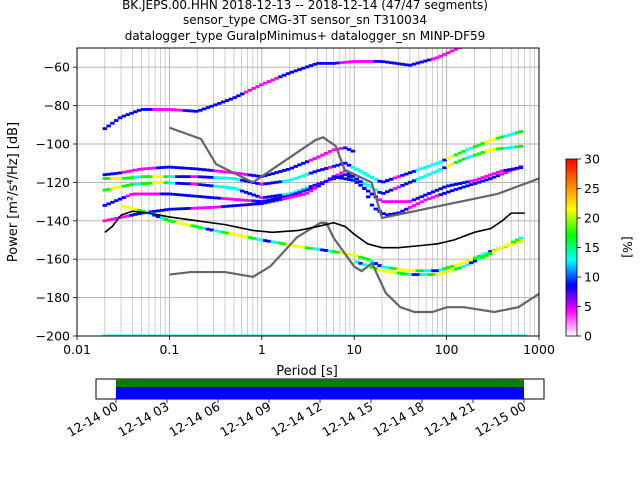 The width and height of the screenshot is (640, 480). What do you see at coordinates (53, 220) in the screenshot?
I see `y-tick-label: −140` at bounding box center [53, 220].